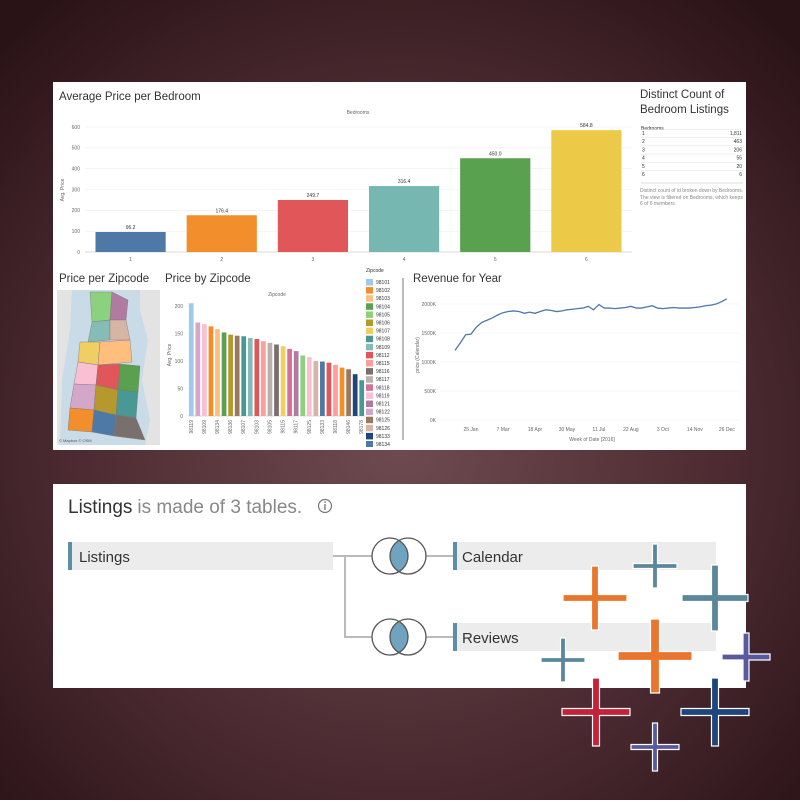 Image resolution: width=800 pixels, height=805 pixels. I want to click on value-label: 584.8, so click(586, 126).